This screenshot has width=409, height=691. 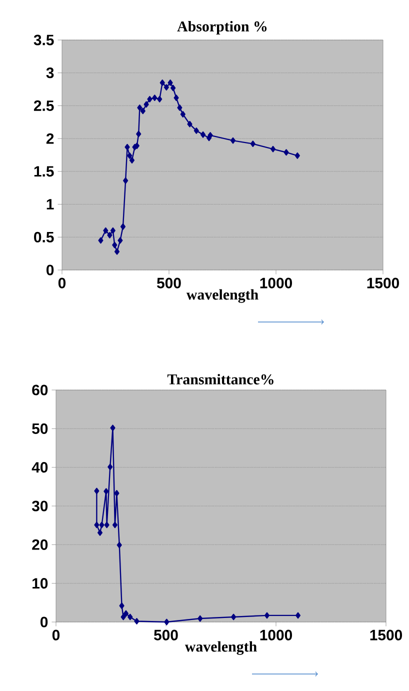 I want to click on chart-title: Transmittance%, so click(x=220, y=379).